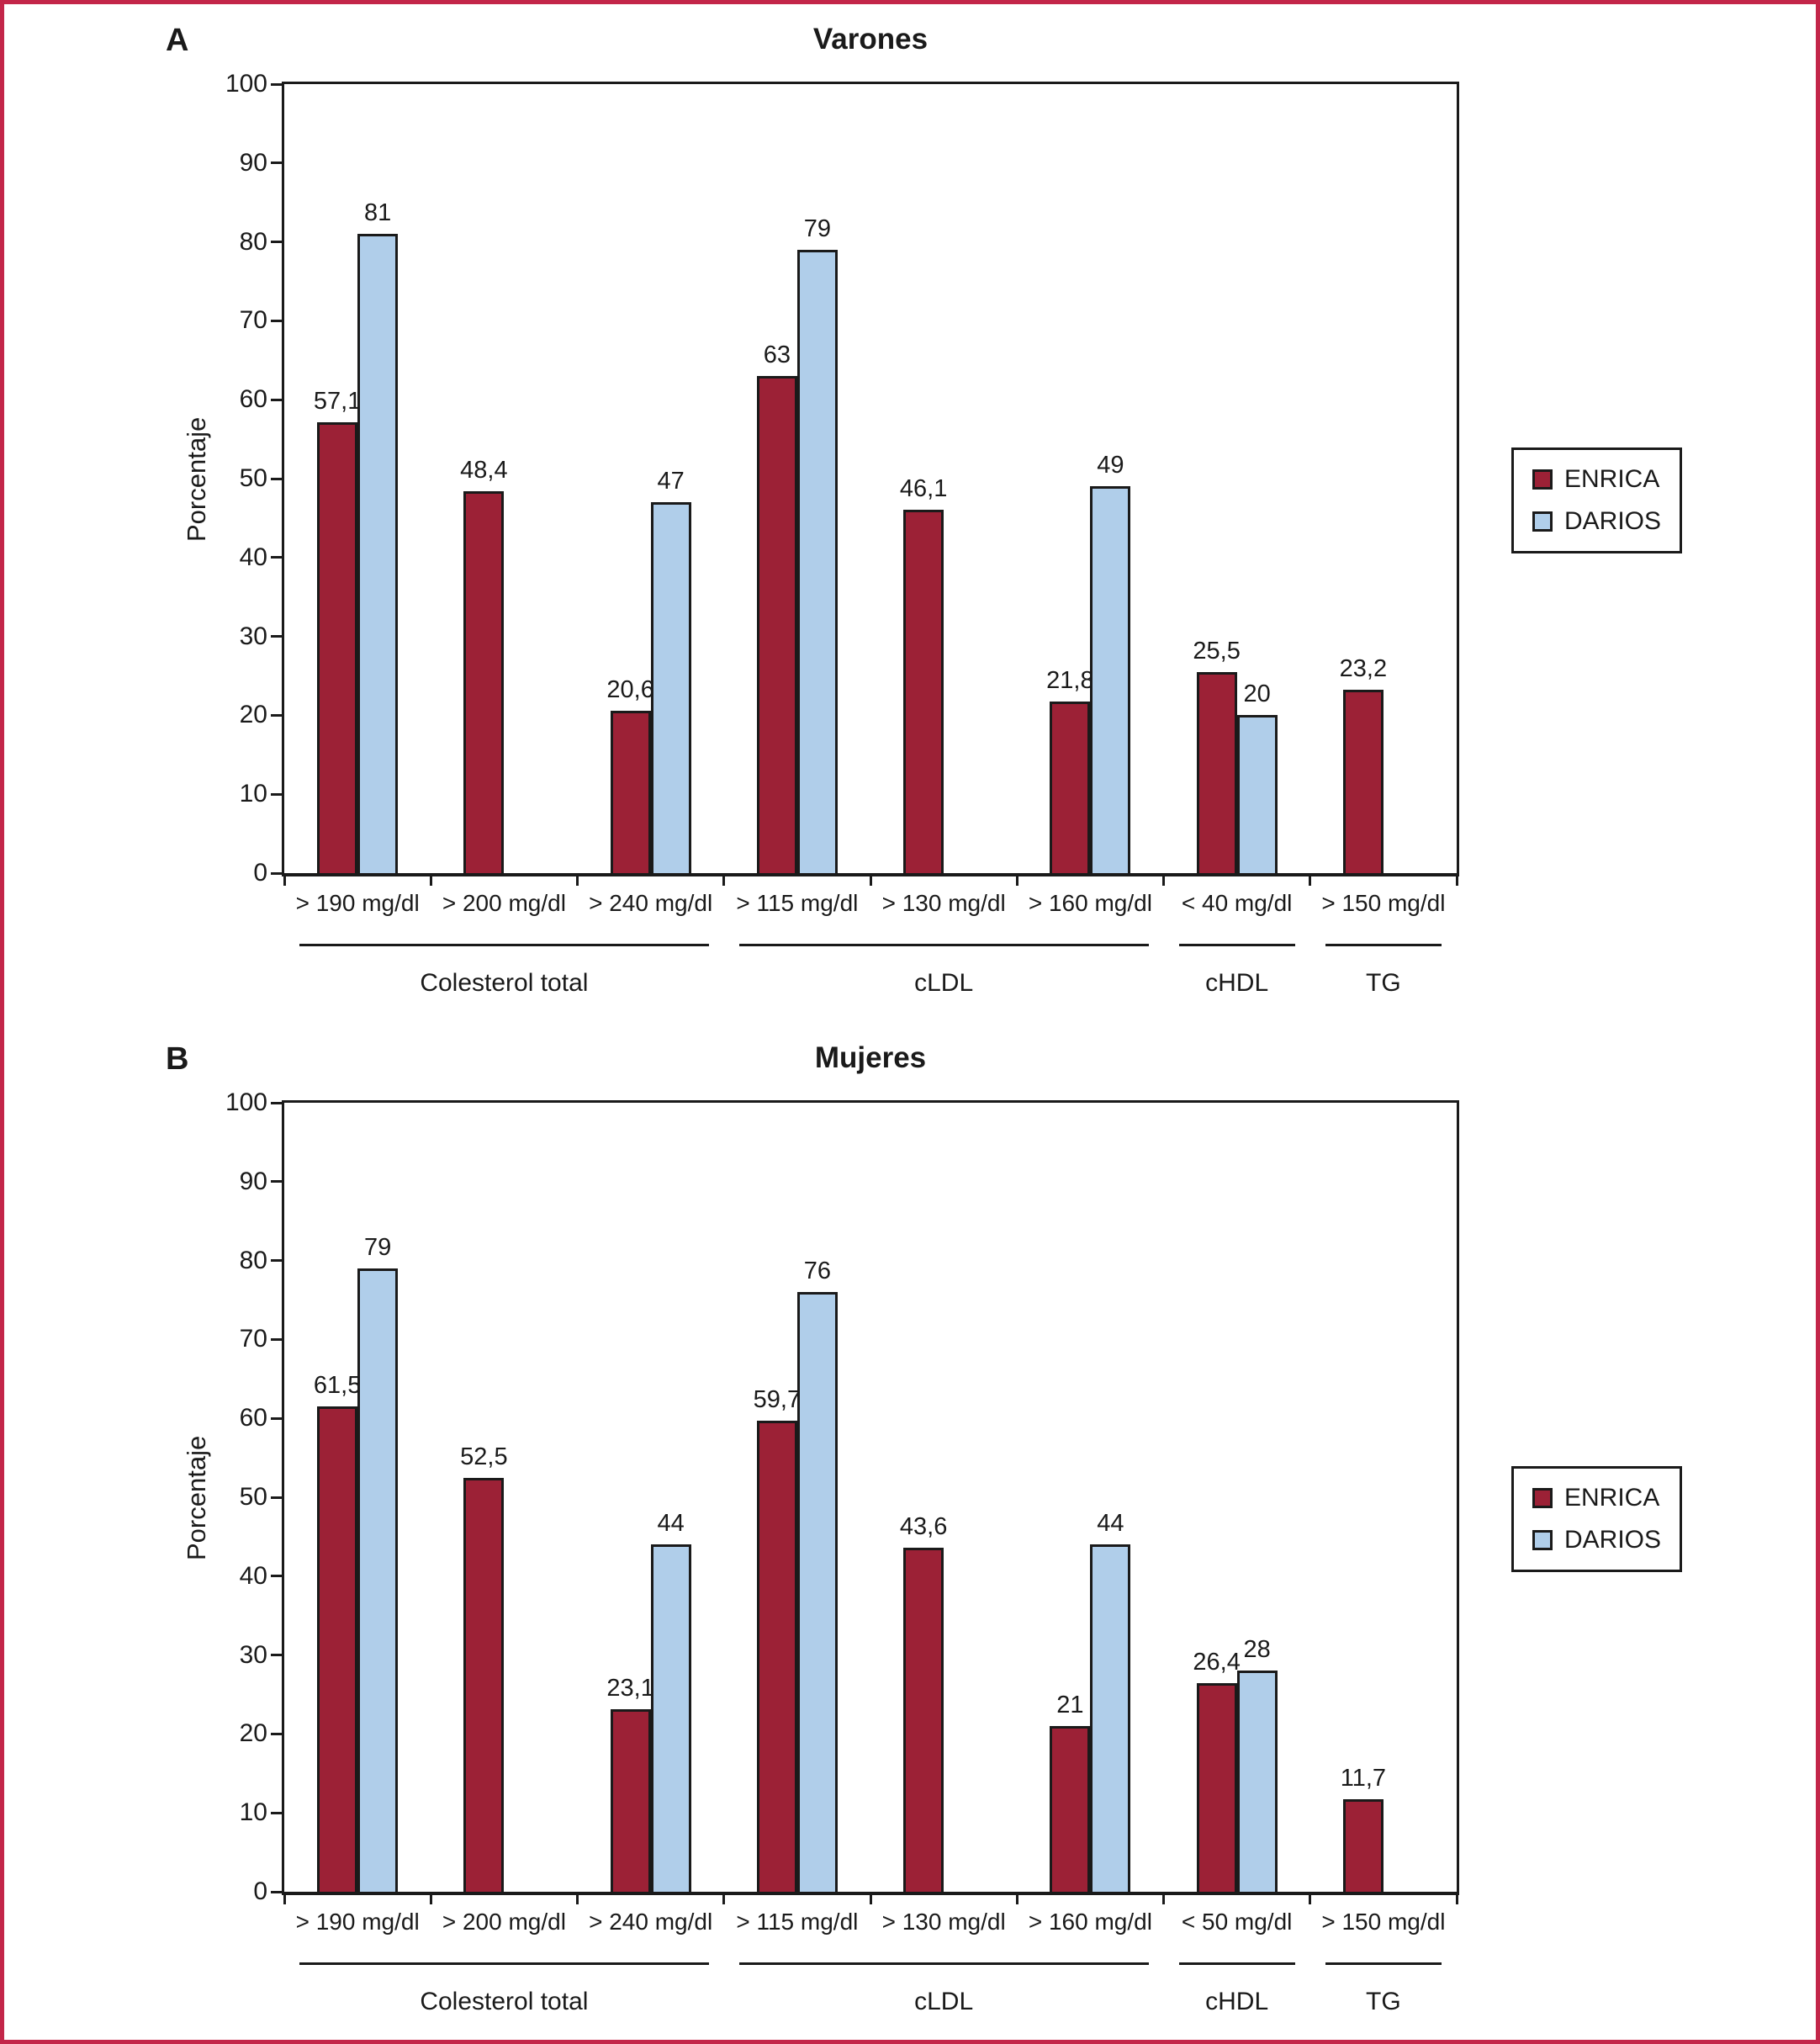 The width and height of the screenshot is (1820, 2044). Describe the element at coordinates (1363, 1778) in the screenshot. I see `bar-value-label: 11,7` at that location.